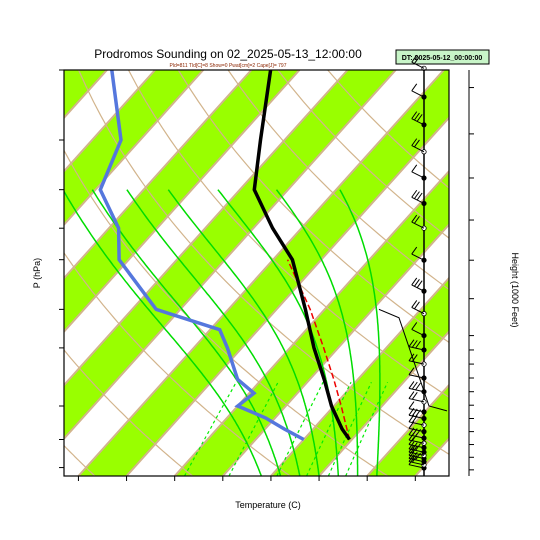  What do you see at coordinates (471, 273) in the screenshot?
I see `height-axis` at bounding box center [471, 273].